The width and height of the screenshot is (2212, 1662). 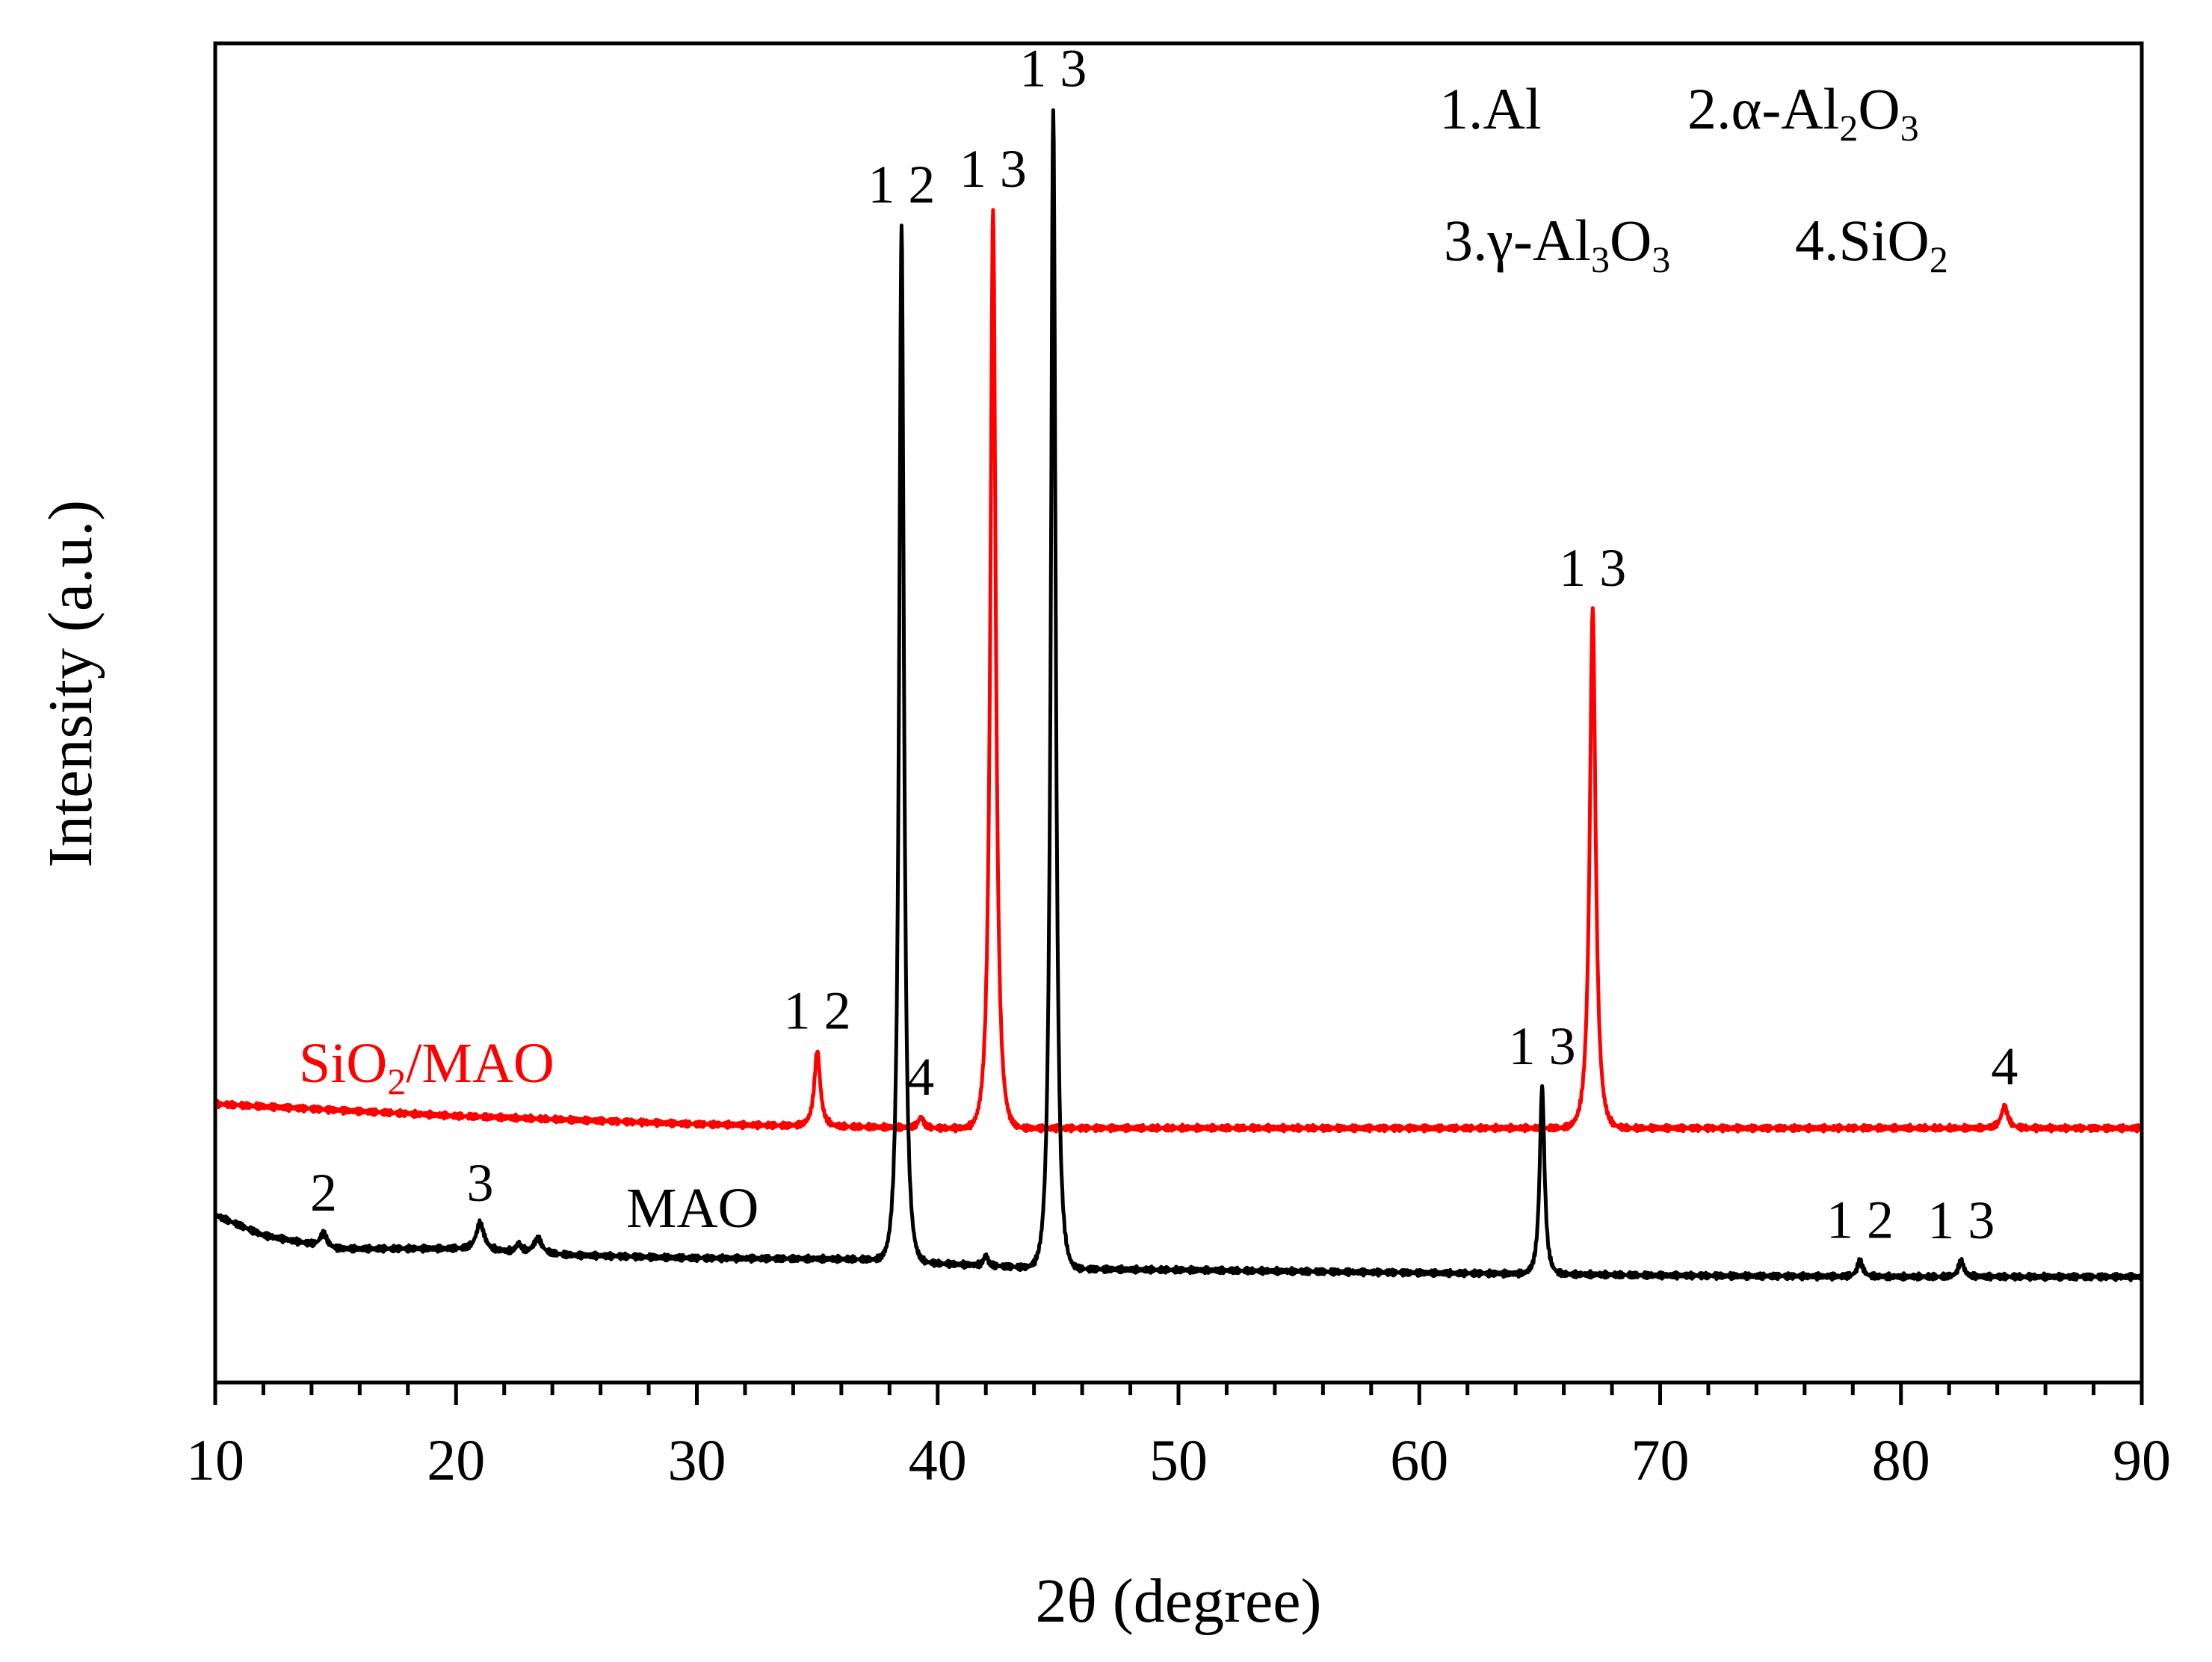 What do you see at coordinates (1660, 1459) in the screenshot?
I see `x-tick-label: 70` at bounding box center [1660, 1459].